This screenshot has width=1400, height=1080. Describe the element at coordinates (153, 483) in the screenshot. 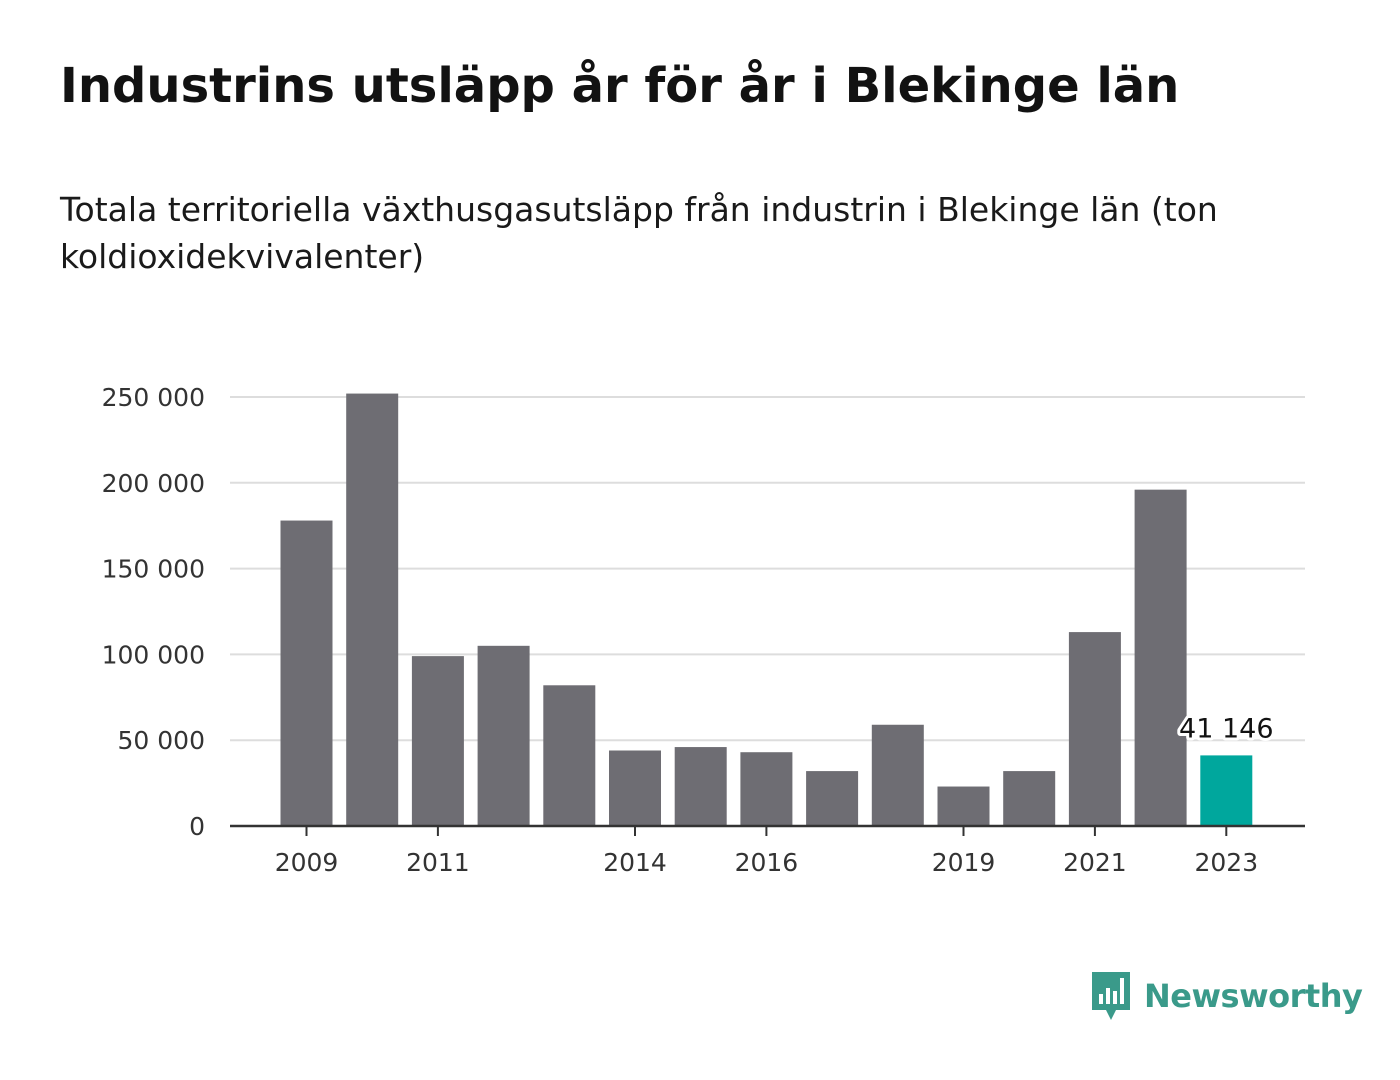

I see `y-tick-label: 200 000` at that location.